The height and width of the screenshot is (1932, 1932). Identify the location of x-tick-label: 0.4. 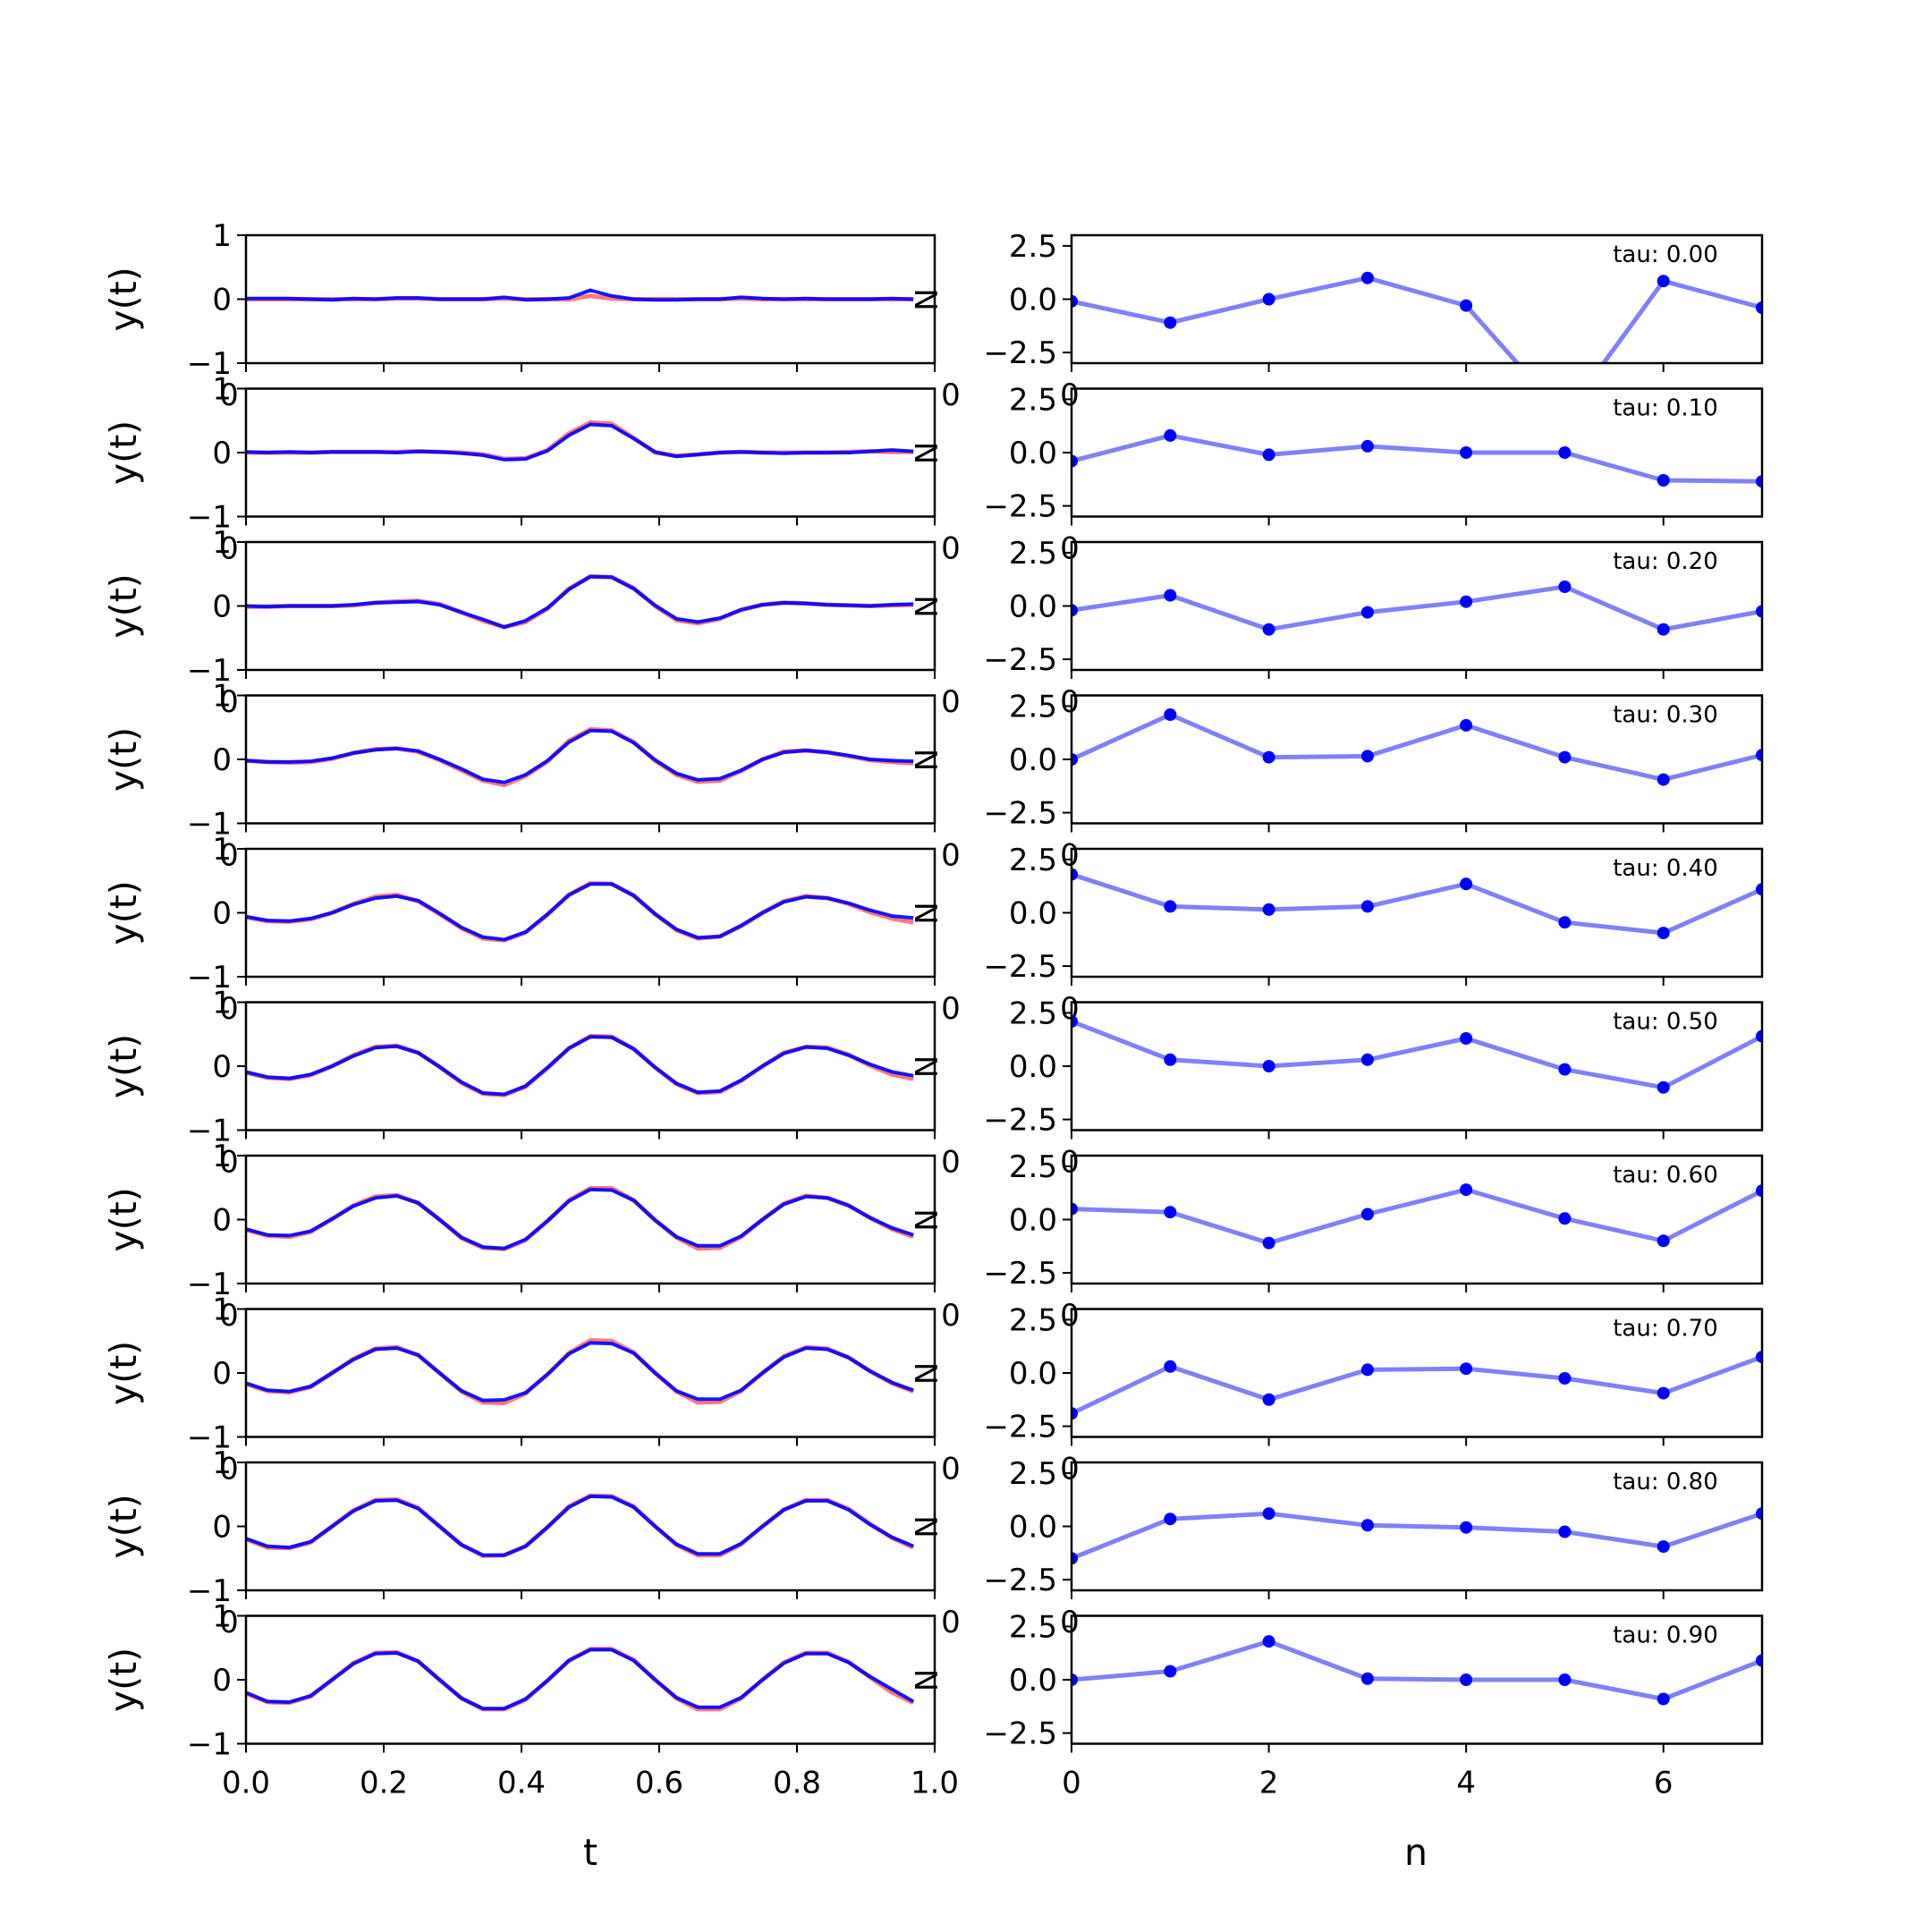
(521, 1783).